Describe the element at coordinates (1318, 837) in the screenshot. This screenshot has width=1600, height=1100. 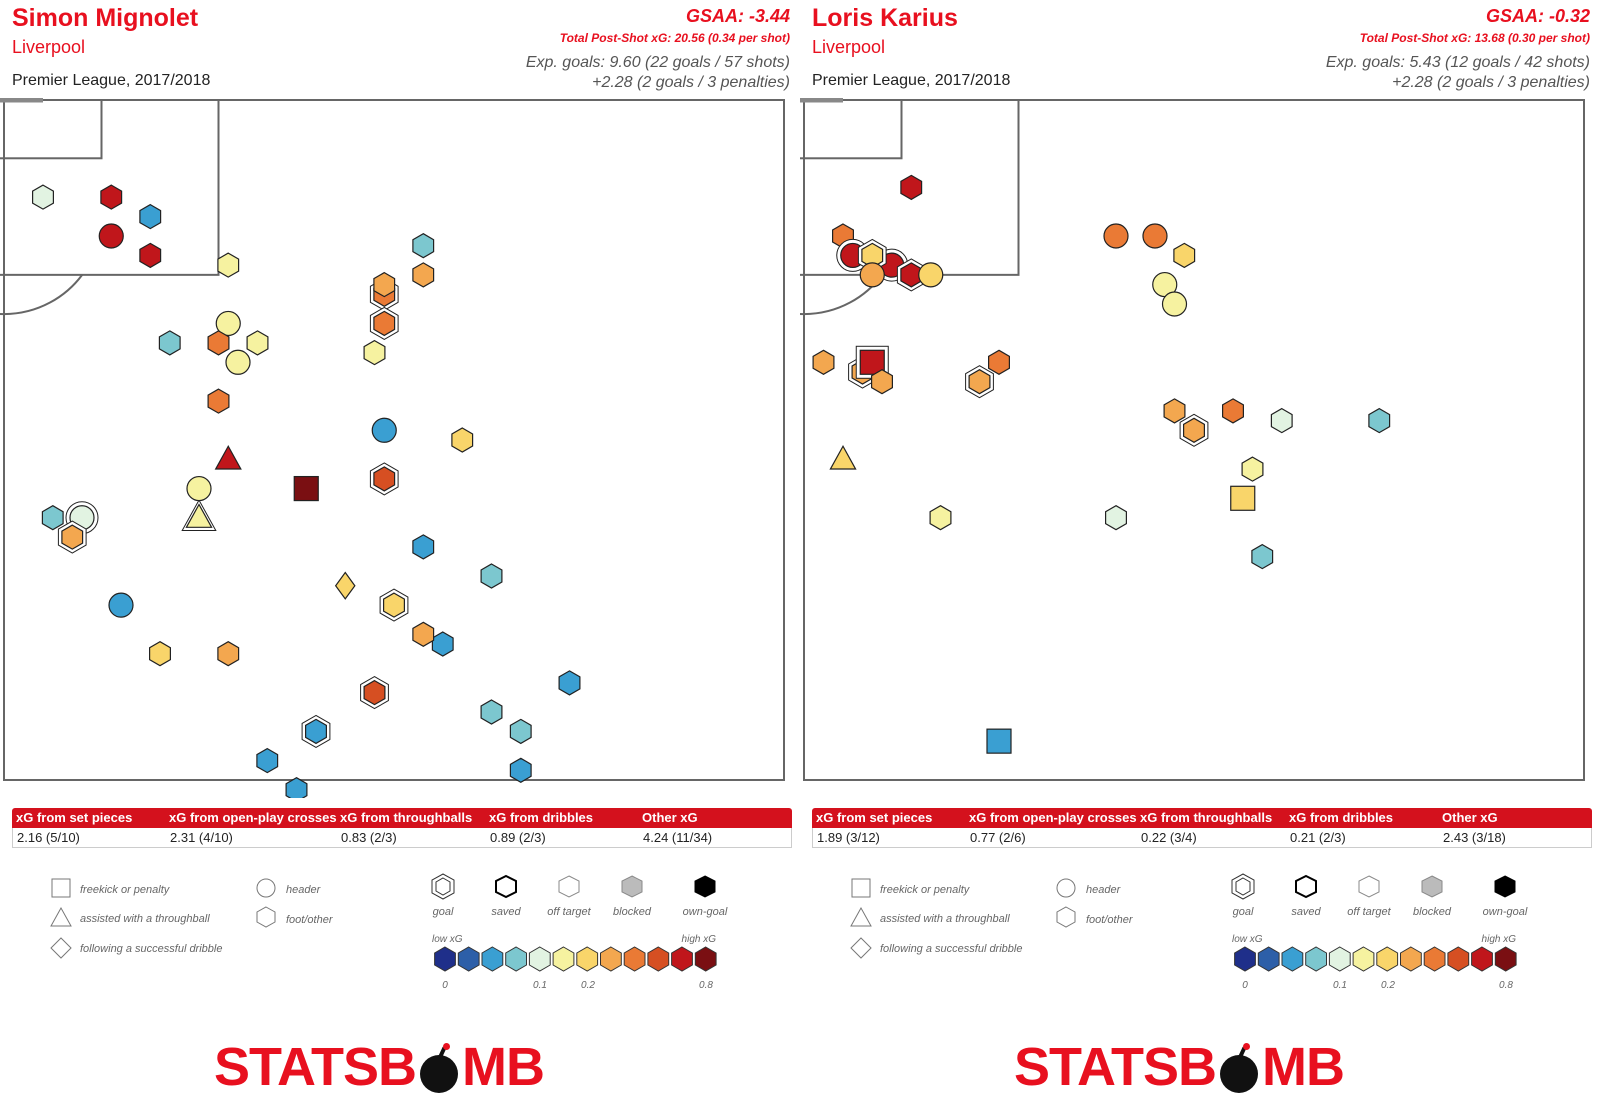
I see `table-cell: 0.21 (2/3)` at that location.